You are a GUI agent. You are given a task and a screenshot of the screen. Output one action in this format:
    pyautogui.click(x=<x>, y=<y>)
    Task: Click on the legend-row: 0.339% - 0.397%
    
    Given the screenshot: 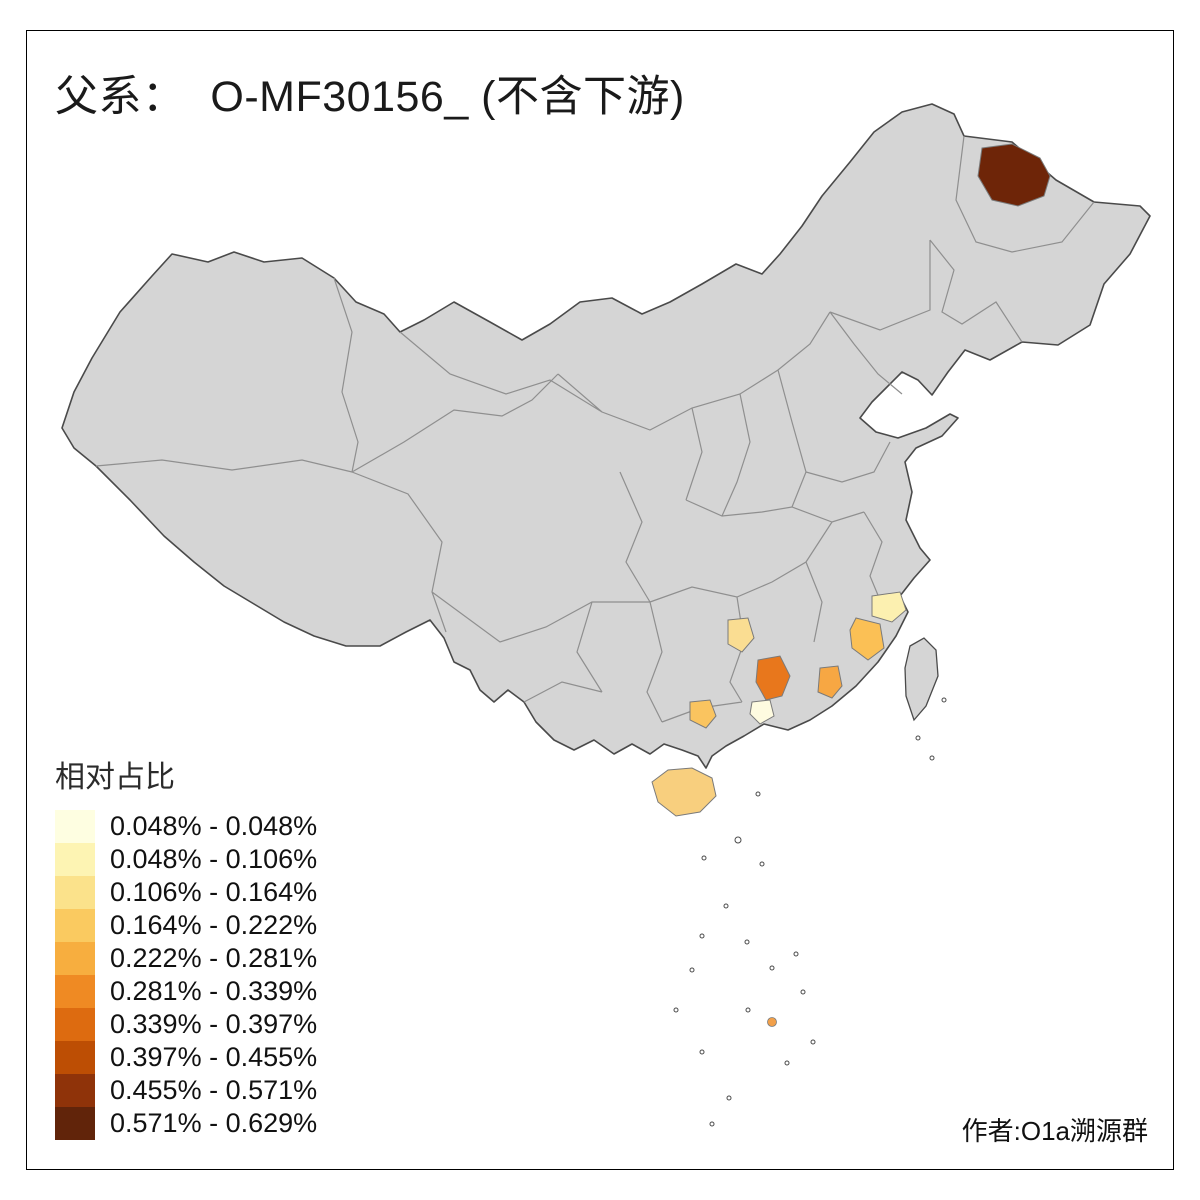 What is the action you would take?
    pyautogui.click(x=186, y=1024)
    